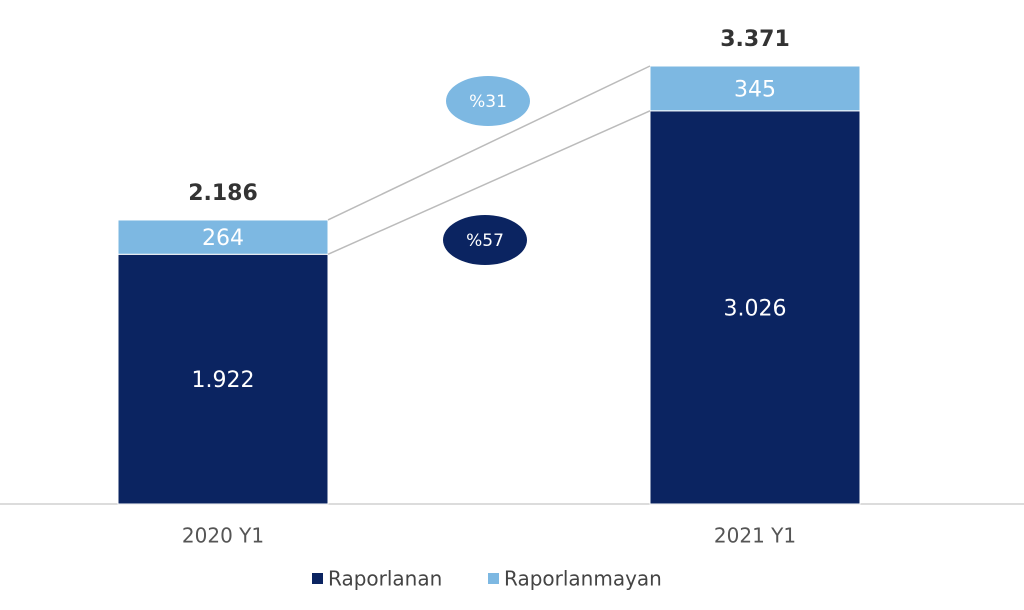  I want to click on legend-label: Raporlanan, so click(385, 579).